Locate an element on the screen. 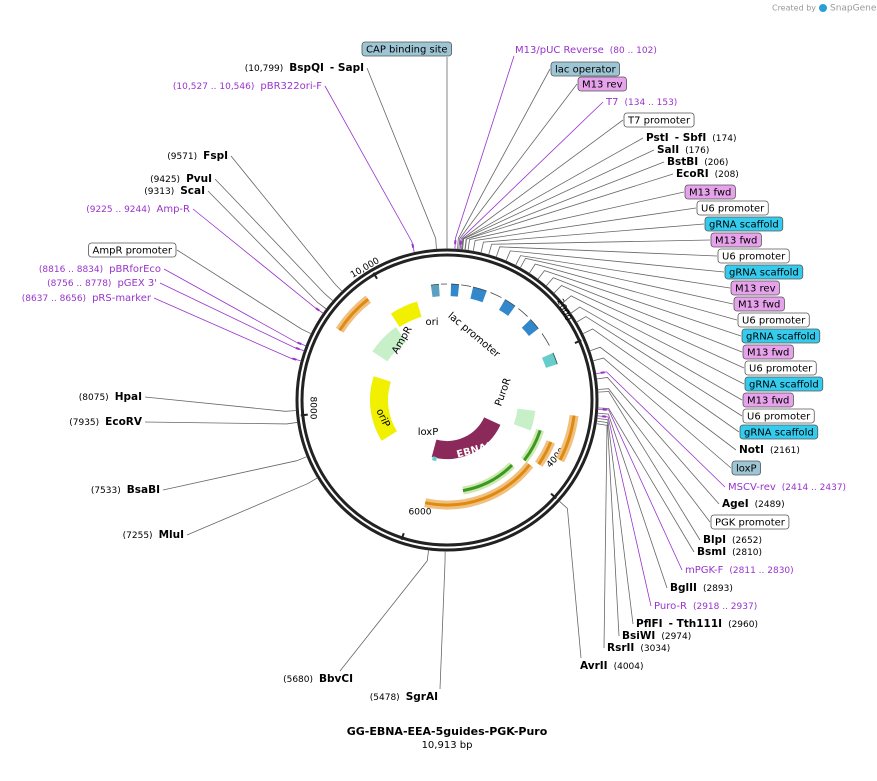  enzyme-label: BsmI (2810) is located at coordinates (729, 552).